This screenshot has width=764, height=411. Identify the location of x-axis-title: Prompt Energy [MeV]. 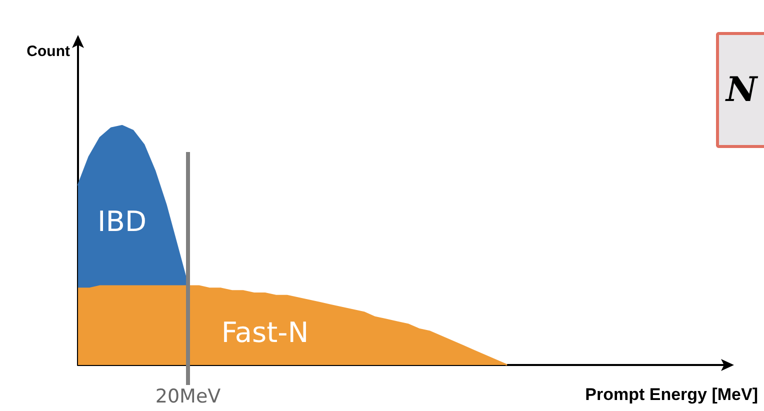
(671, 394).